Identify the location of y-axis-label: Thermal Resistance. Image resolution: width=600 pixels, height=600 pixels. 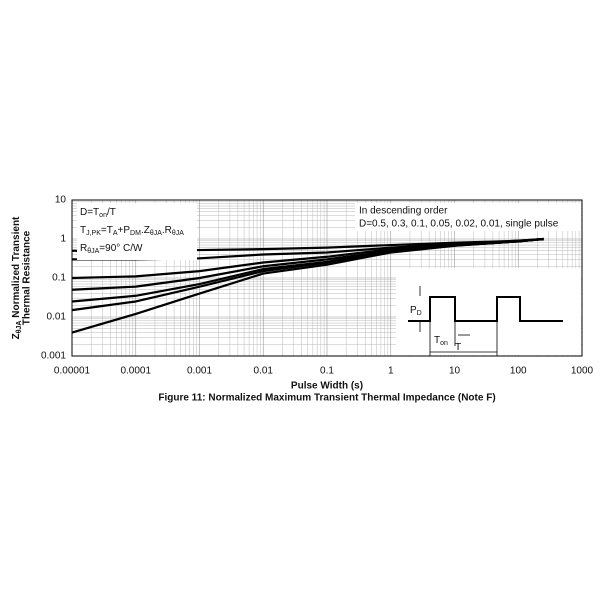
(27, 277).